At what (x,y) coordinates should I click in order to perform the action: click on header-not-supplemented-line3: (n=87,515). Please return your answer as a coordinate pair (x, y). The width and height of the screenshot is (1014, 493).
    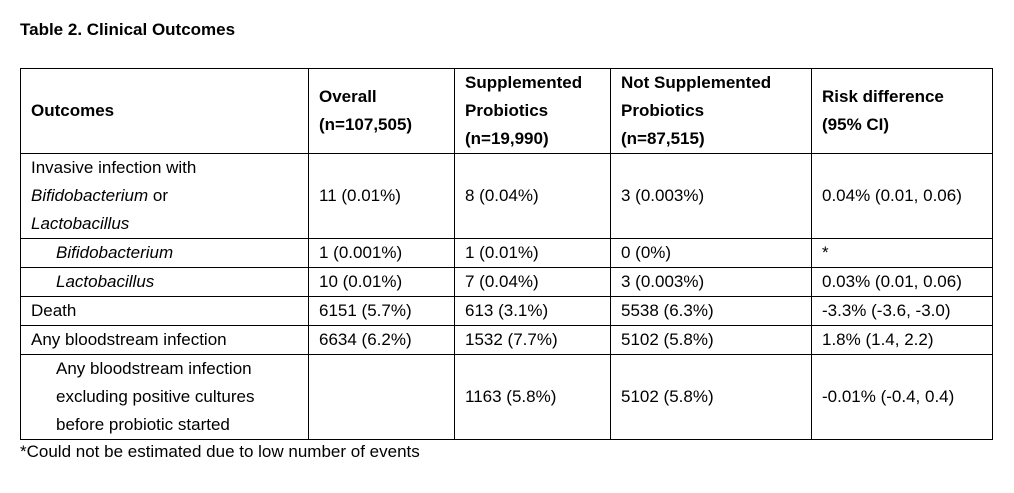
    Looking at the image, I should click on (663, 138).